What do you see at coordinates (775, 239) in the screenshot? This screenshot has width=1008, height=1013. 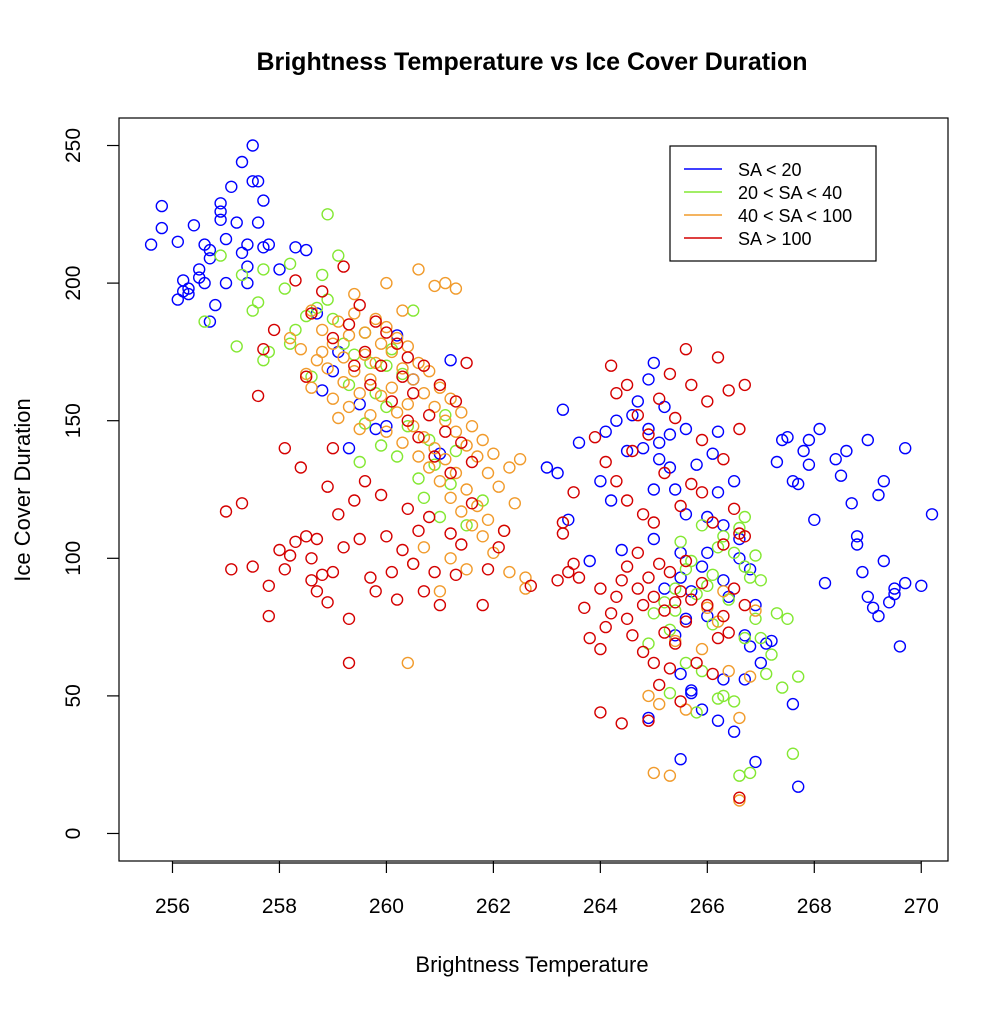 I see `legend-label: SA > 100` at bounding box center [775, 239].